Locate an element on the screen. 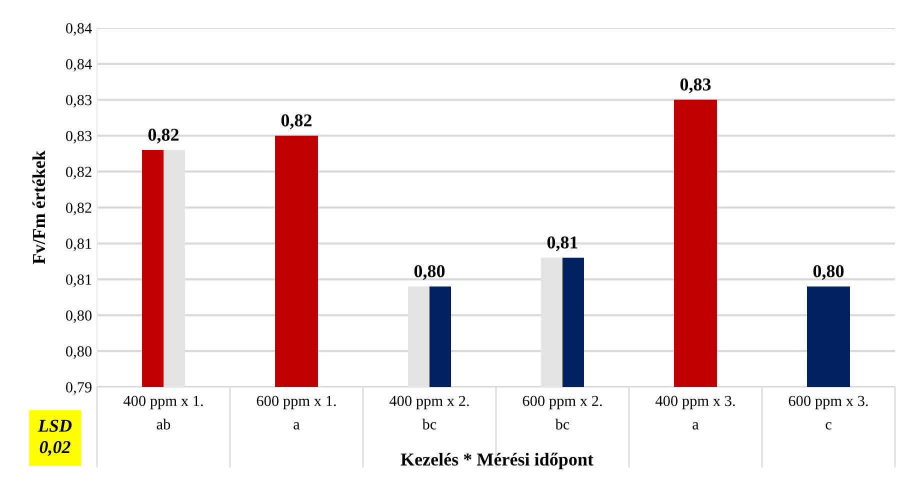 This screenshot has width=900, height=481. x-axis-title: Kezelés * Mérési időpont is located at coordinates (497, 461).